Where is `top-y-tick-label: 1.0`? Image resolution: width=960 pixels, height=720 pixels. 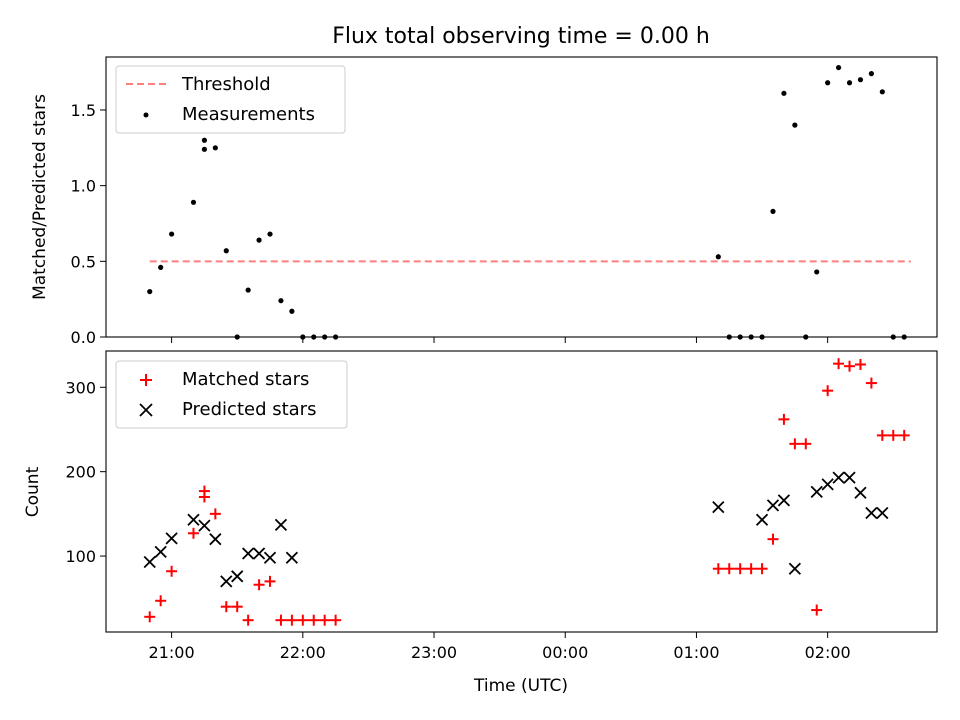 top-y-tick-label: 1.0 is located at coordinates (83, 186).